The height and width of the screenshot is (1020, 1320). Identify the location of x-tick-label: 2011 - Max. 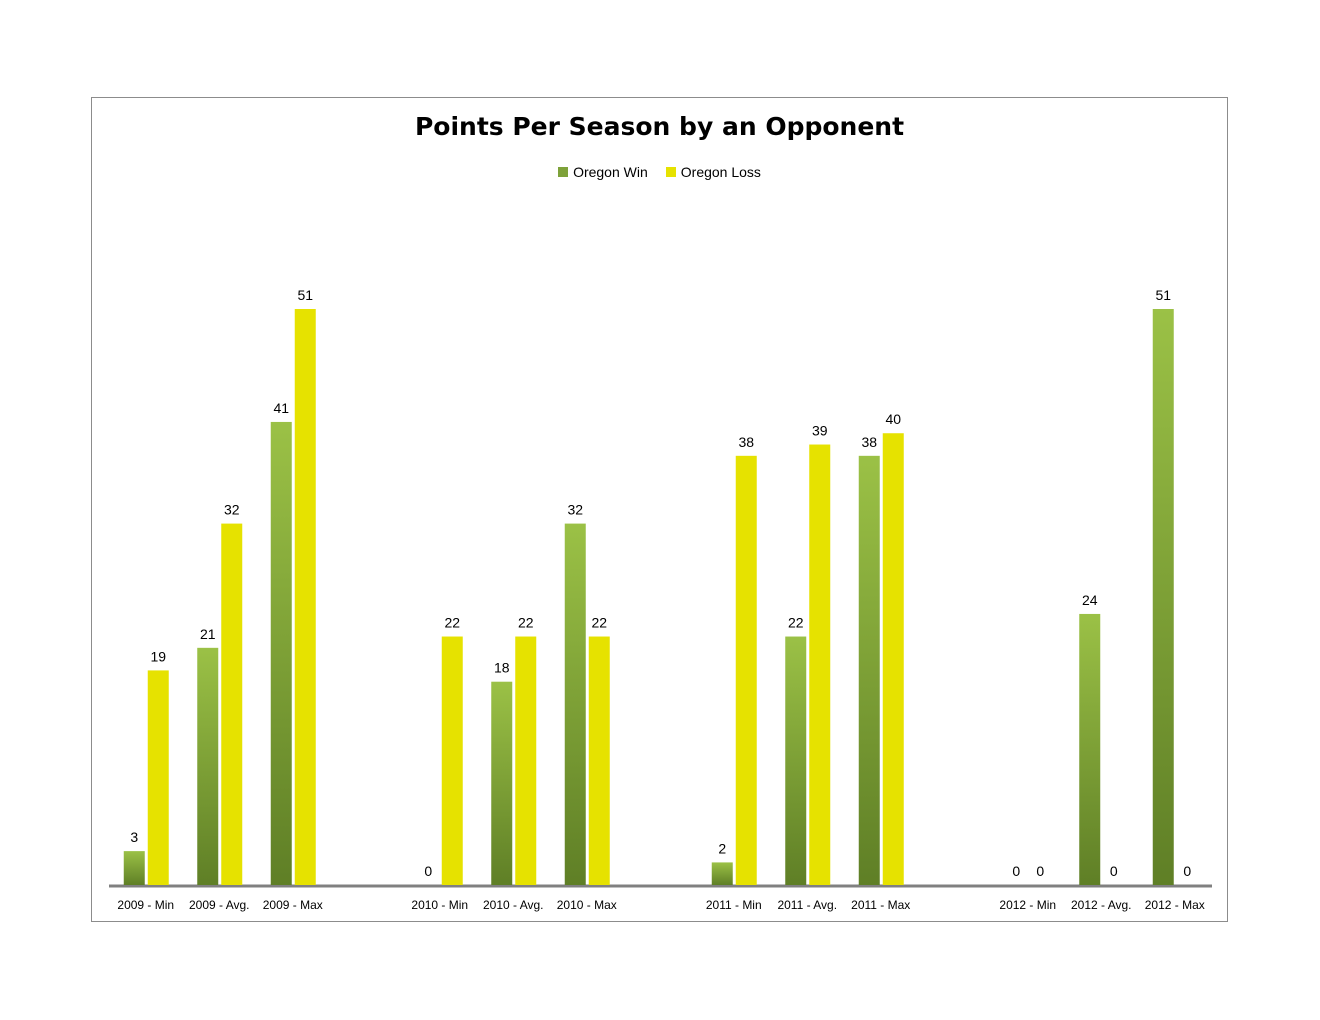
(880, 905).